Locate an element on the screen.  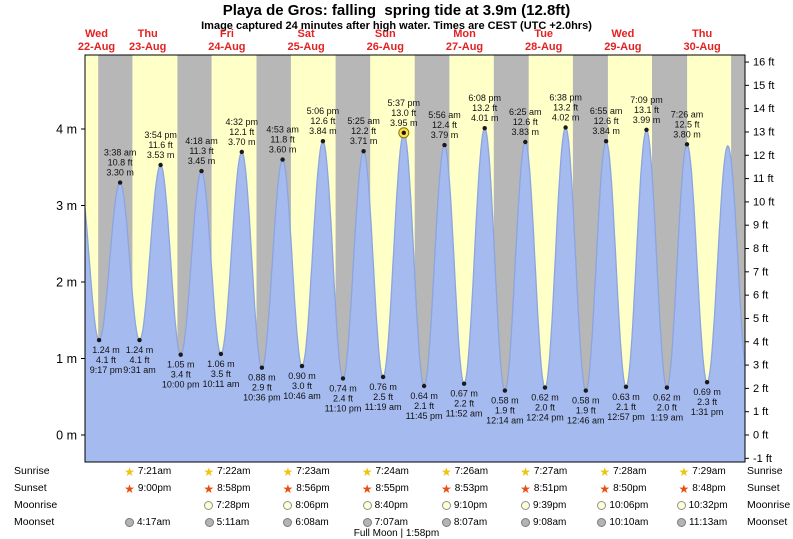
tide-annotation-high: 3.80 m is located at coordinates (687, 134).